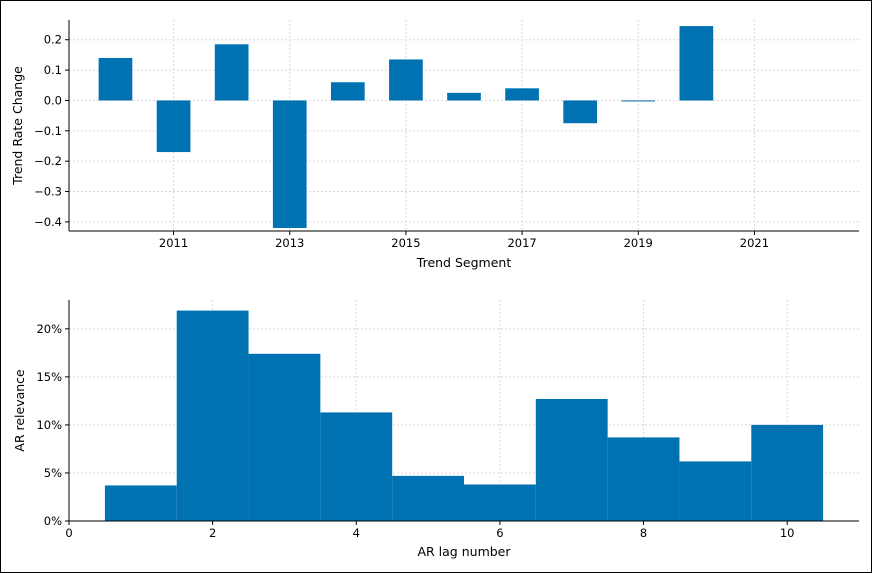 This screenshot has height=573, width=872. Describe the element at coordinates (464, 551) in the screenshot. I see `x-axis-label: AR lag number` at that location.